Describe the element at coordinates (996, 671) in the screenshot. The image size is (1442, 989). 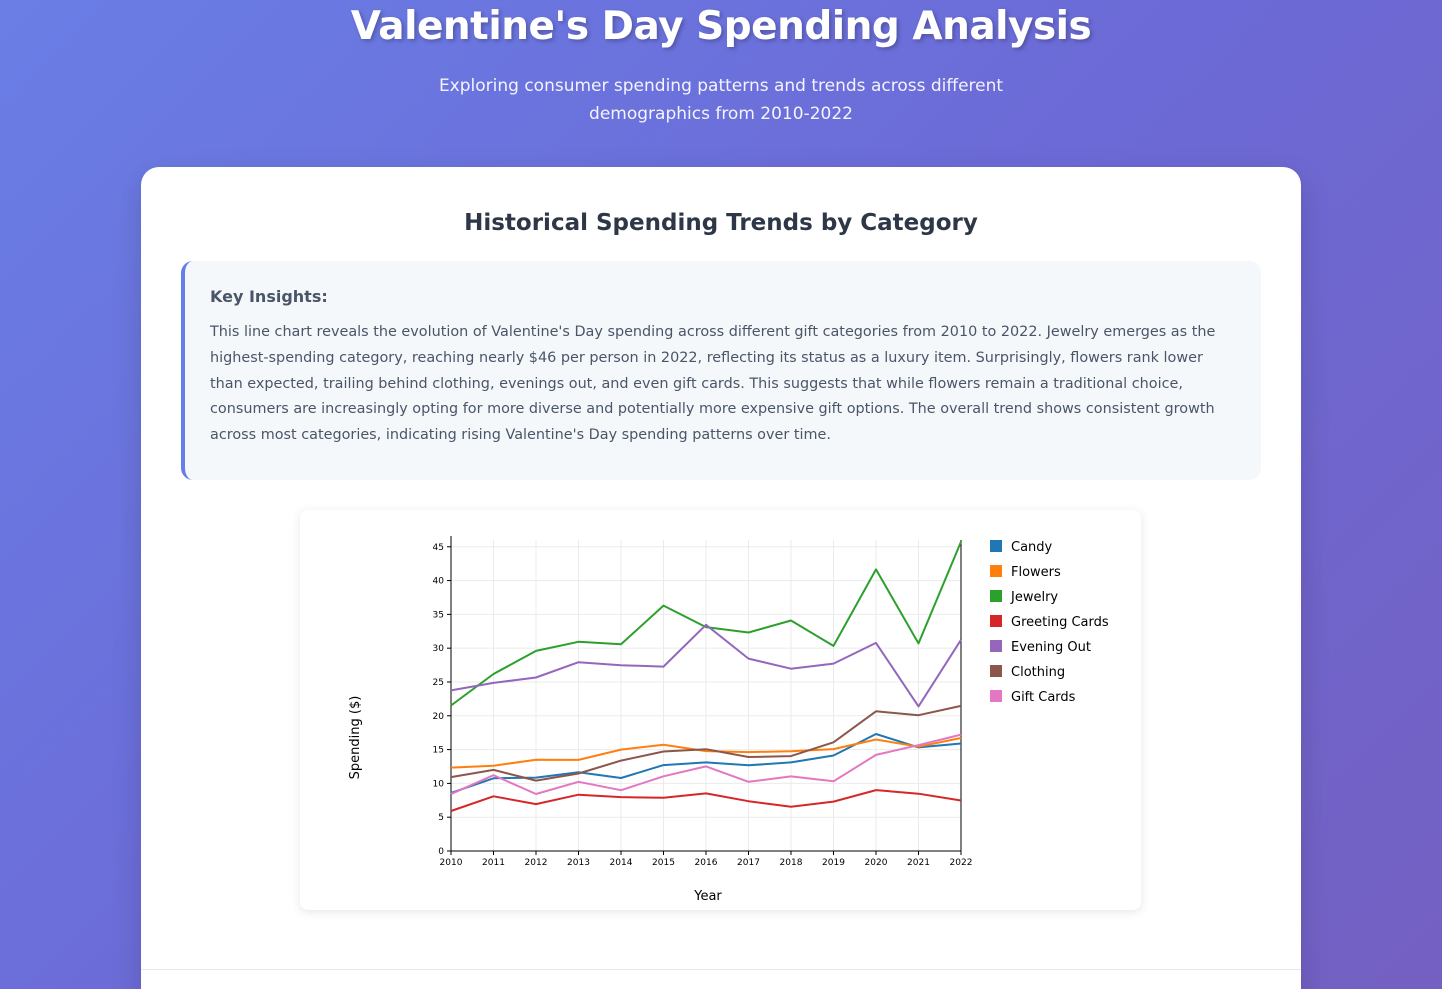
I see `legend-swatch-clothing` at that location.